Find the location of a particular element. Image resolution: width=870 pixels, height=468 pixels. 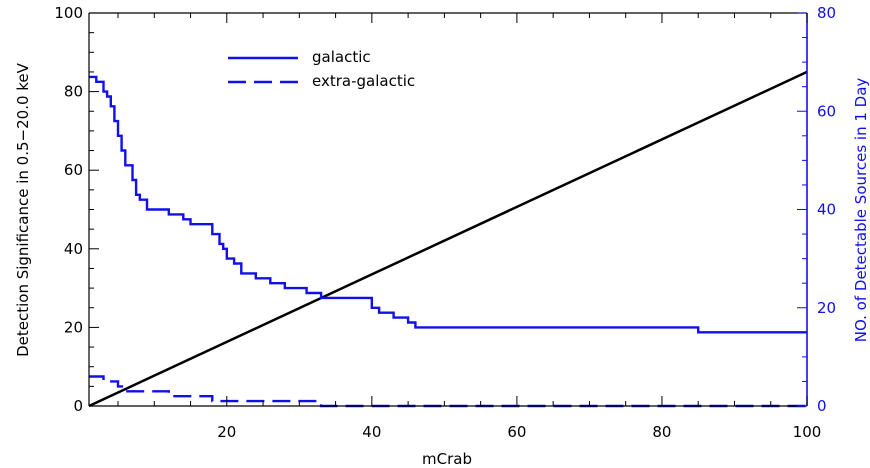

y-left-tick-label: 80 is located at coordinates (73, 92).